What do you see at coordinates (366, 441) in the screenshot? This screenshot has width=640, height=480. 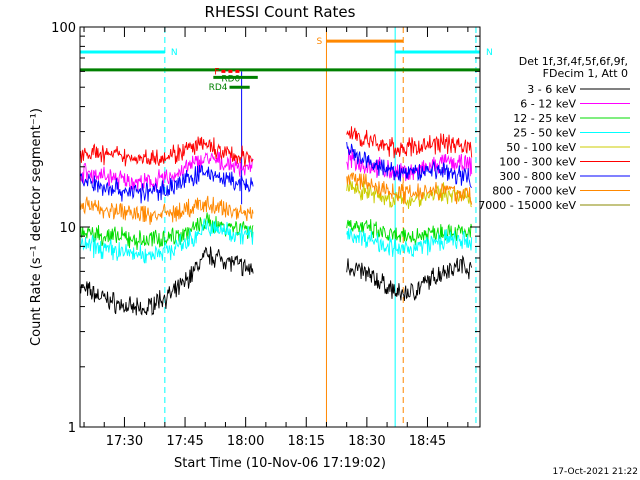 I see `x-tick-label: 18:30` at bounding box center [366, 441].